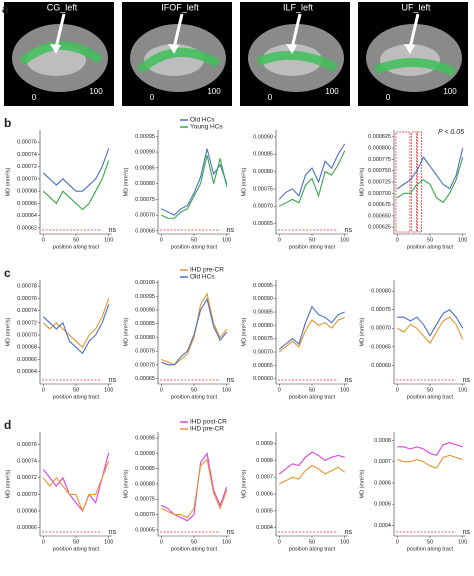 This screenshot has width=474, height=576. I want to click on tract, so click(179, 60).